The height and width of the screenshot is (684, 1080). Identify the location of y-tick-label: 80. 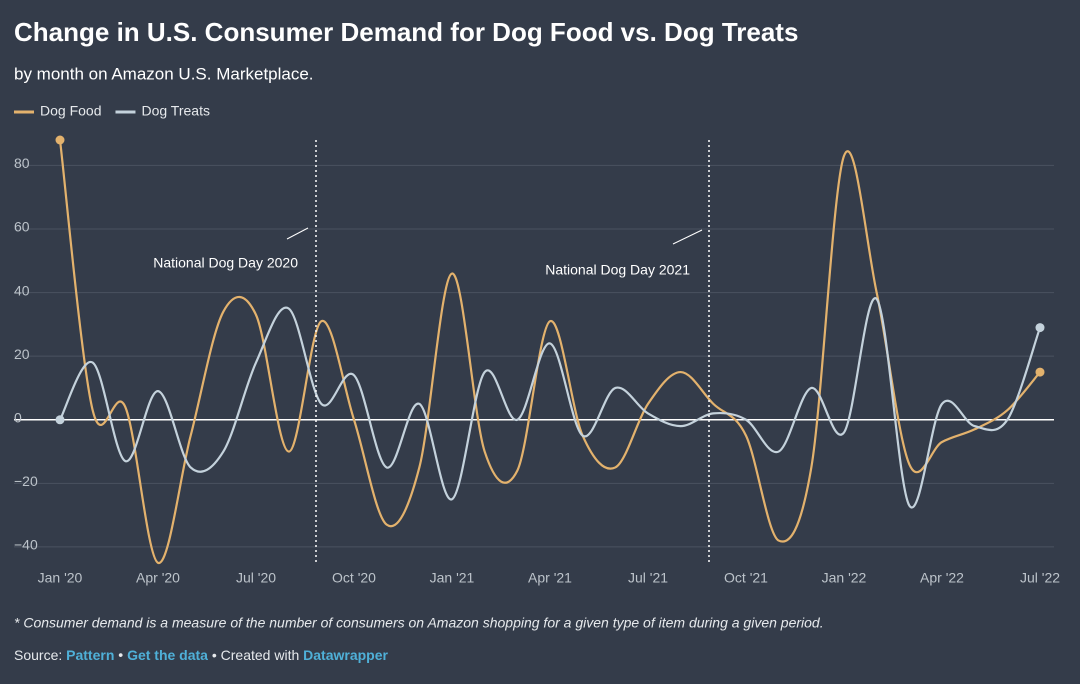
(22, 163).